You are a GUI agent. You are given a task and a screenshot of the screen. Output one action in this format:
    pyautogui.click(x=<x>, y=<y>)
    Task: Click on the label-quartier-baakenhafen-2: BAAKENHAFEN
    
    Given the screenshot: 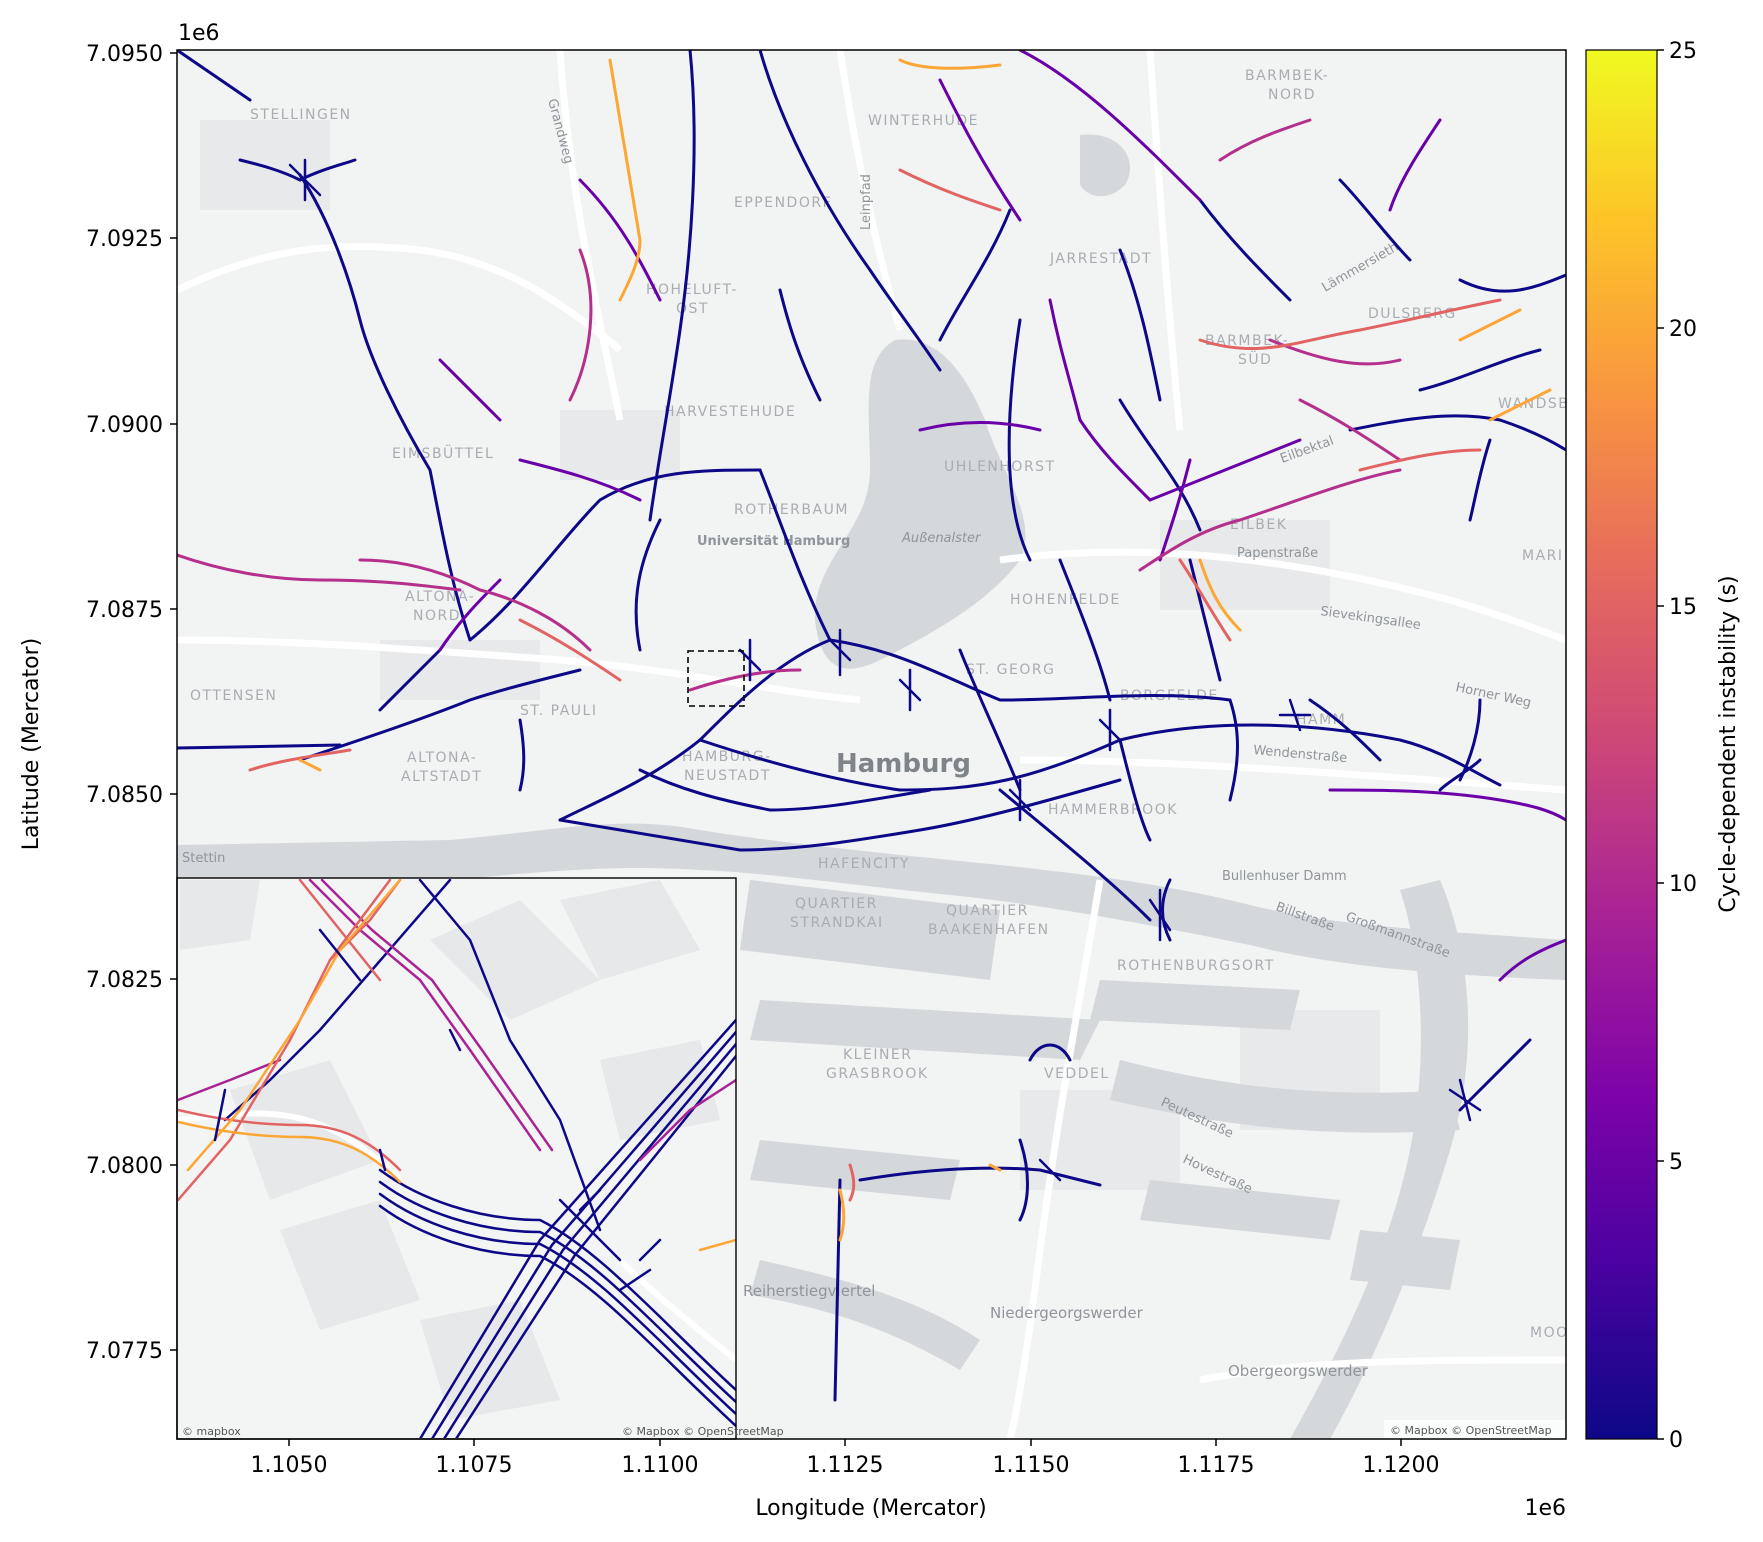 What is the action you would take?
    pyautogui.click(x=989, y=930)
    